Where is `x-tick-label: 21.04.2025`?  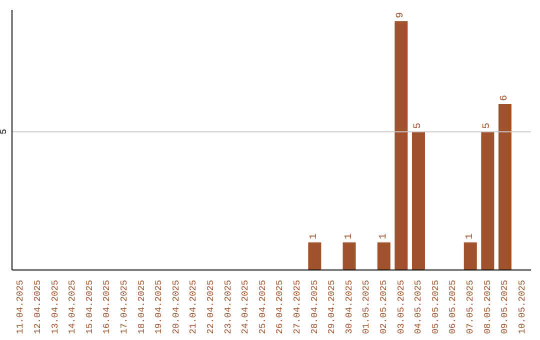
x-tick-label: 21.04.2025 is located at coordinates (193, 307).